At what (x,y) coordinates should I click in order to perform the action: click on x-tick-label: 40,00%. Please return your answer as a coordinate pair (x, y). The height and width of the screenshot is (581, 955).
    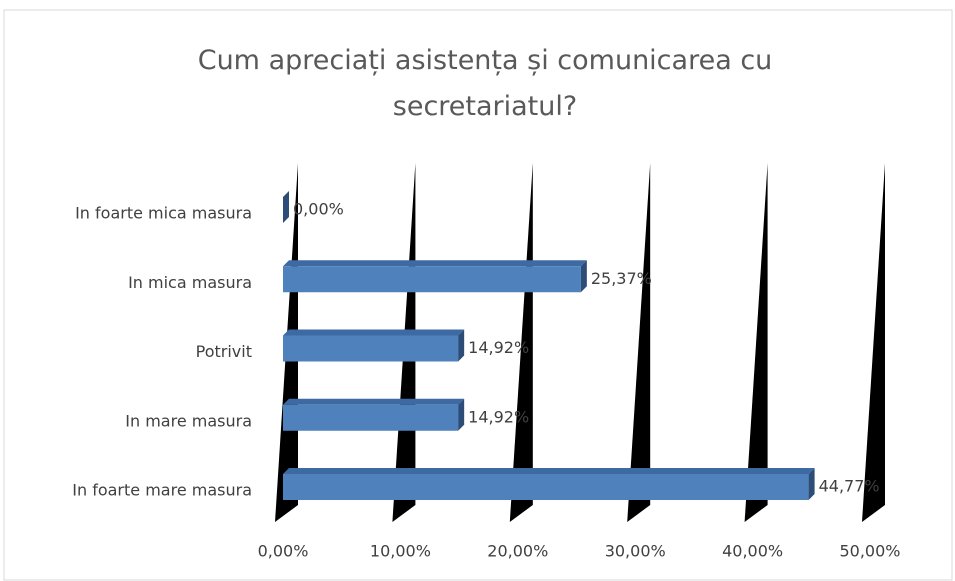
    Looking at the image, I should click on (752, 551).